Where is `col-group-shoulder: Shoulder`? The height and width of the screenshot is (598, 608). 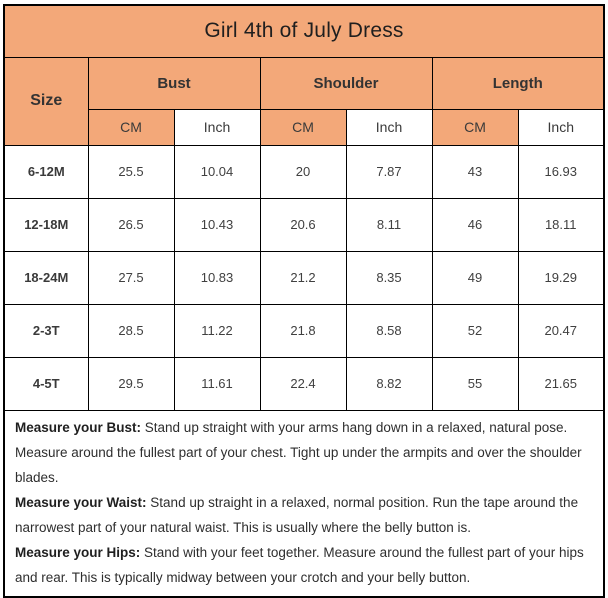 col-group-shoulder: Shoulder is located at coordinates (346, 83).